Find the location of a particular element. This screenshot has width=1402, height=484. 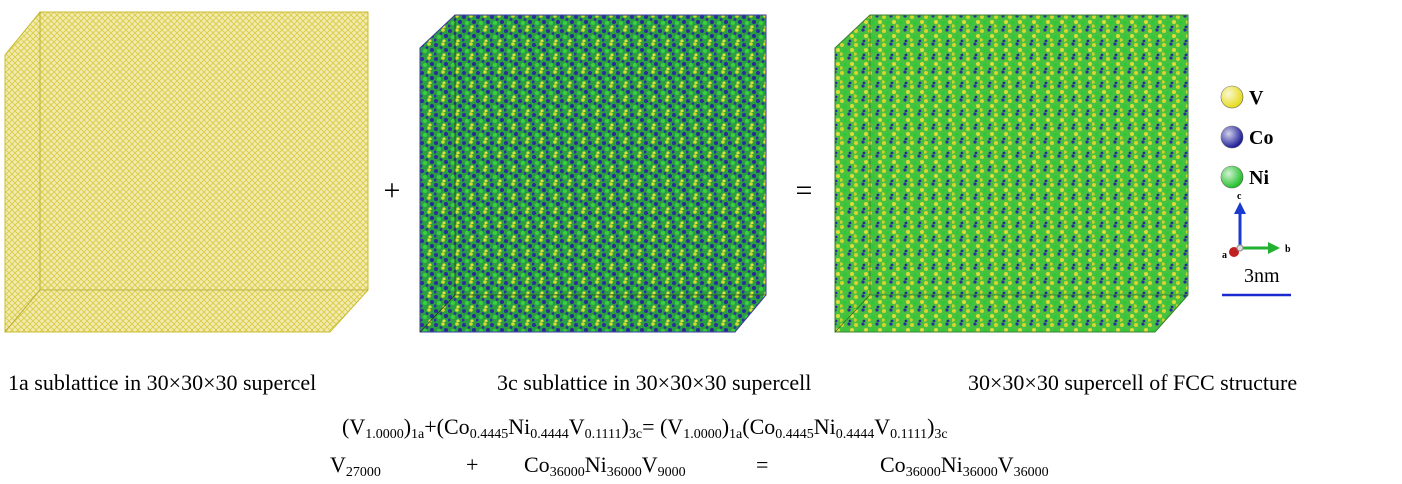

formula-text: = (V is located at coordinates (663, 426).